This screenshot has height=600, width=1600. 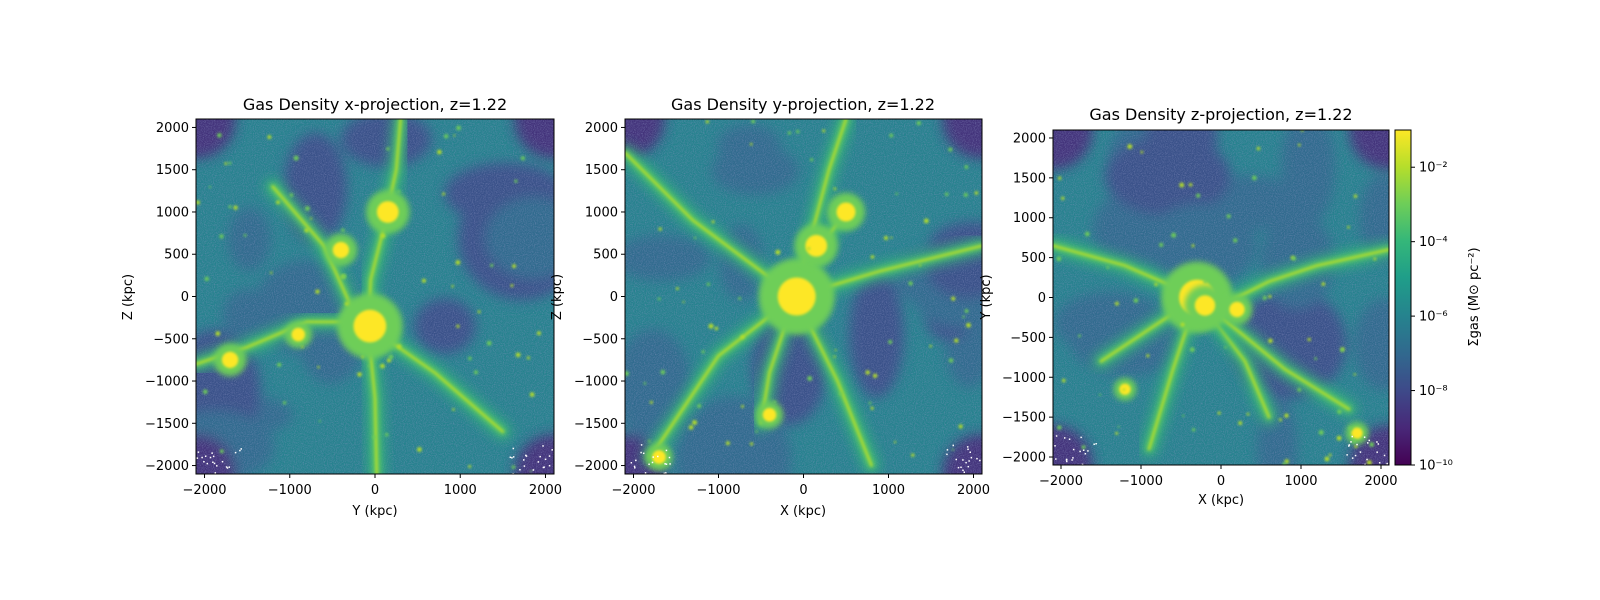 I want to click on filament-core, so click(x=384, y=296).